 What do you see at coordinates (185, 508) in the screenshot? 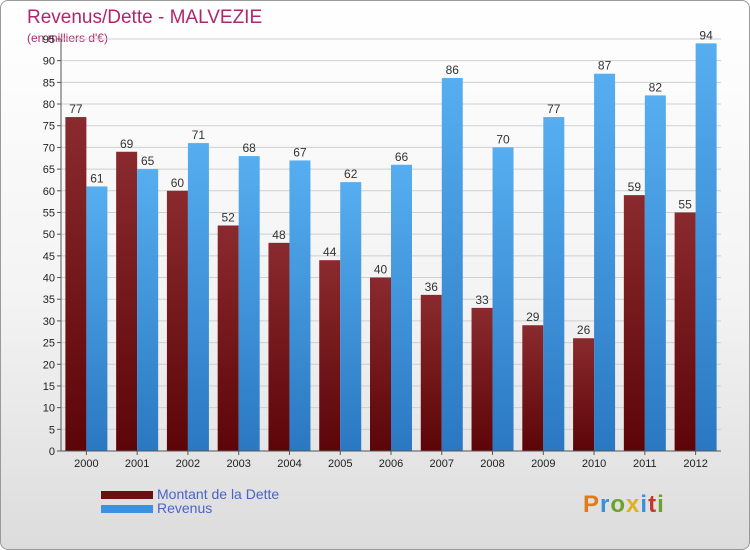
I see `legend-label-revenue: Revenus` at bounding box center [185, 508].